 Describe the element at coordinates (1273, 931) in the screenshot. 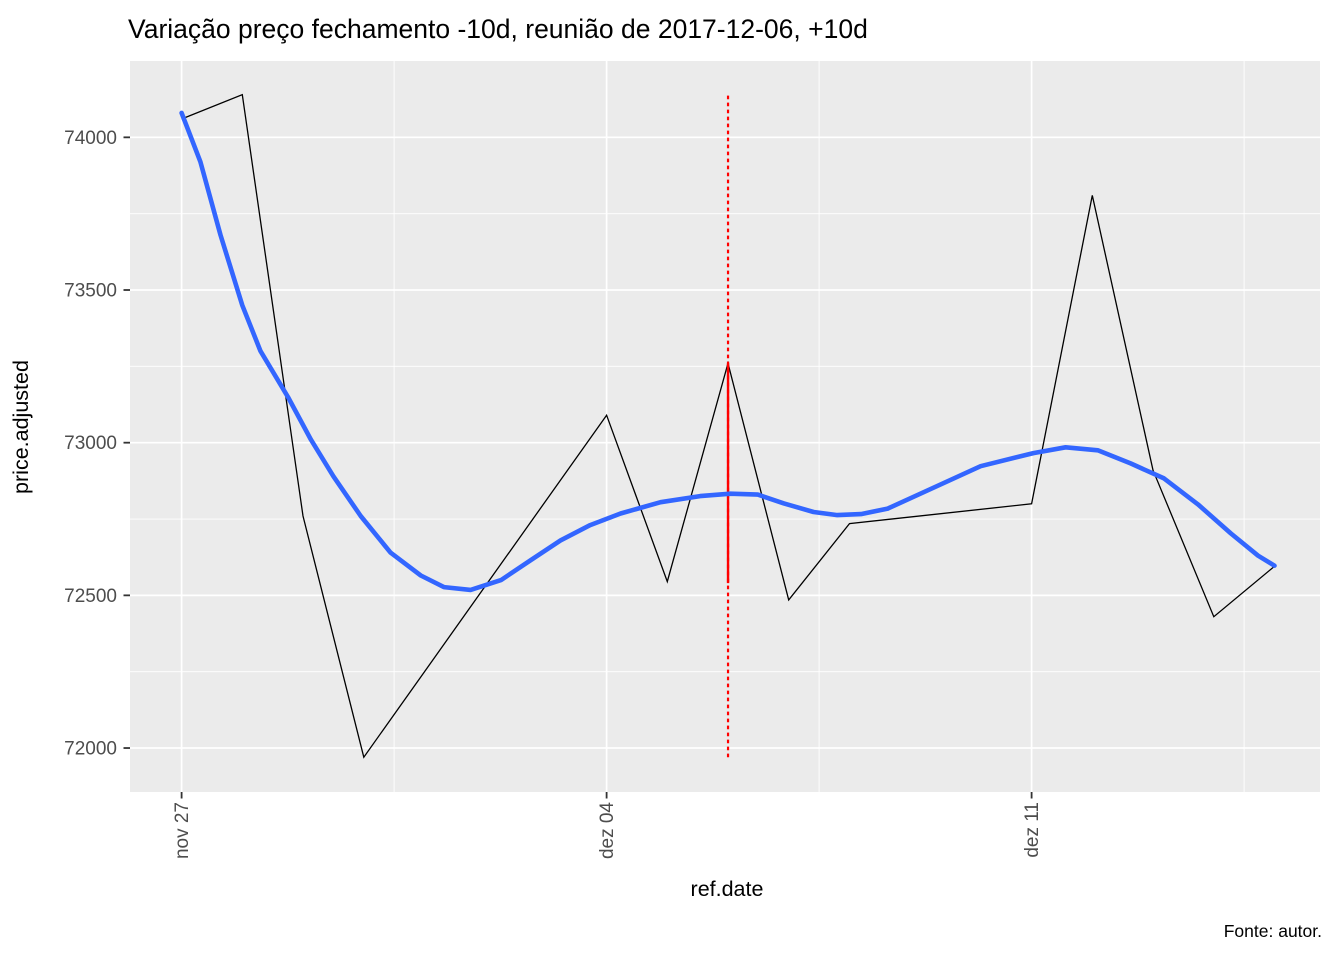

I see `source-caption: Fonte: autor.` at that location.